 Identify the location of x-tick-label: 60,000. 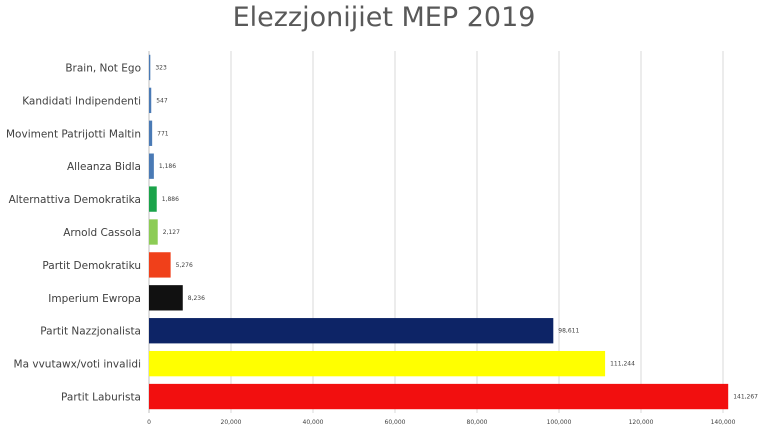
(395, 422).